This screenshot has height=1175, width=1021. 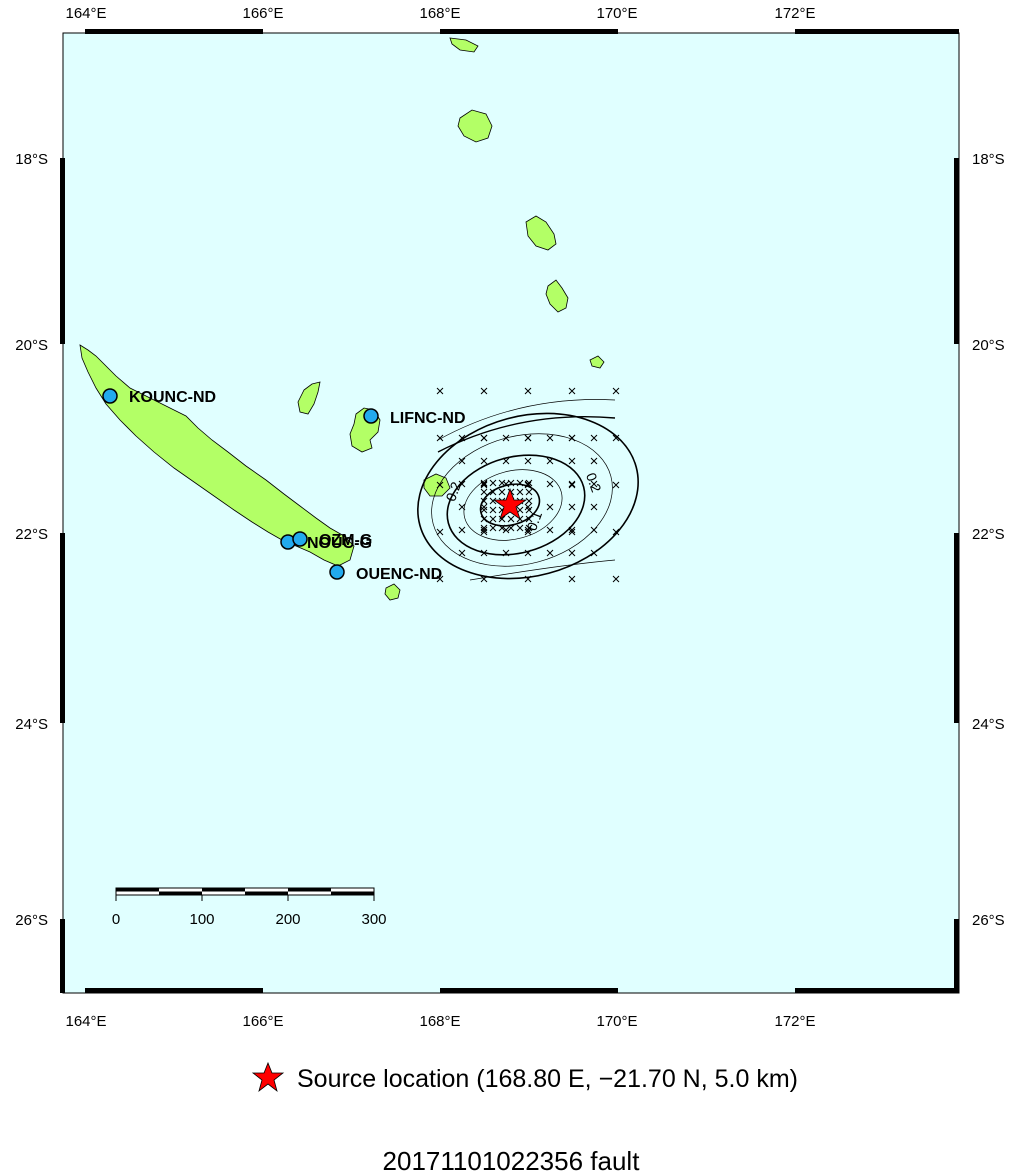 What do you see at coordinates (512, 1160) in the screenshot?
I see `figure-title: 20171101022356 fault` at bounding box center [512, 1160].